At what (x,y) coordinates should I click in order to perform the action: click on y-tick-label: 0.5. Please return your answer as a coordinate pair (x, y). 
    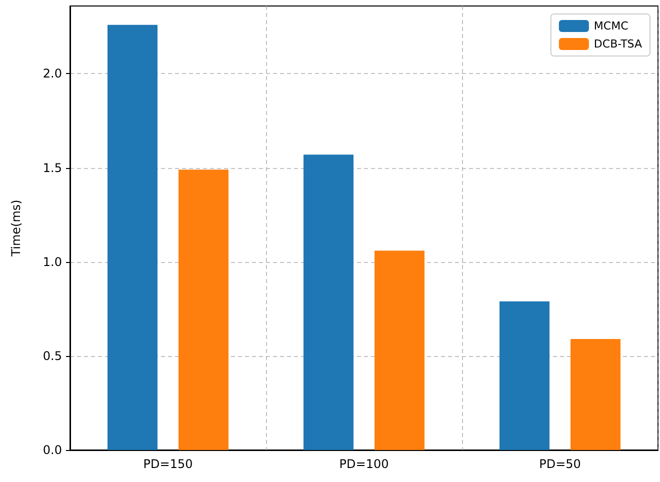
    Looking at the image, I should click on (52, 355).